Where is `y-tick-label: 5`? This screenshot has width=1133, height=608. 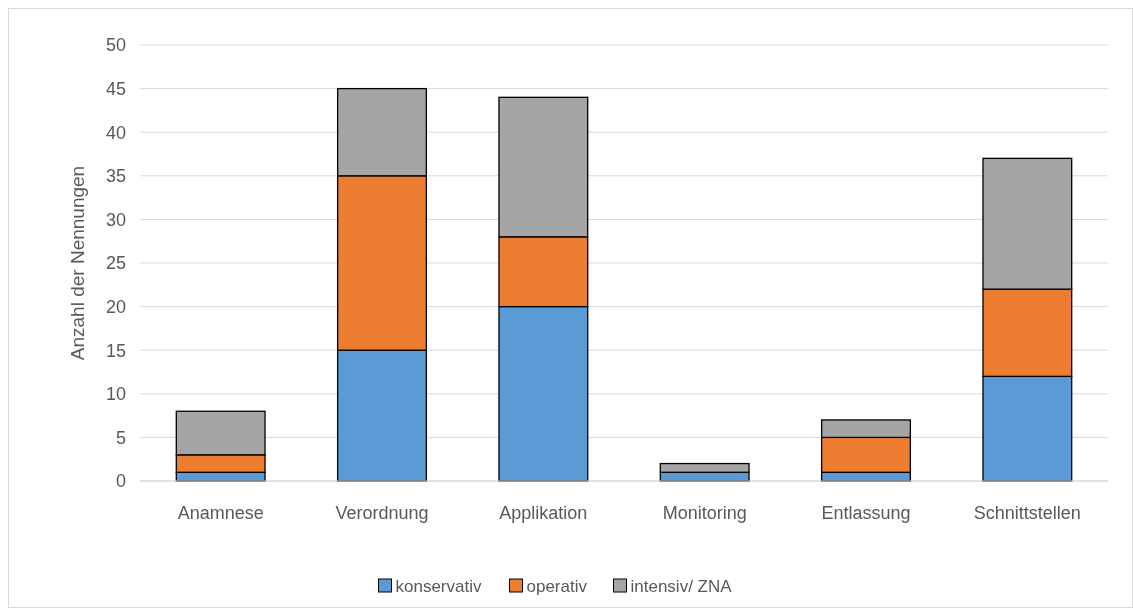 y-tick-label: 5 is located at coordinates (120, 437).